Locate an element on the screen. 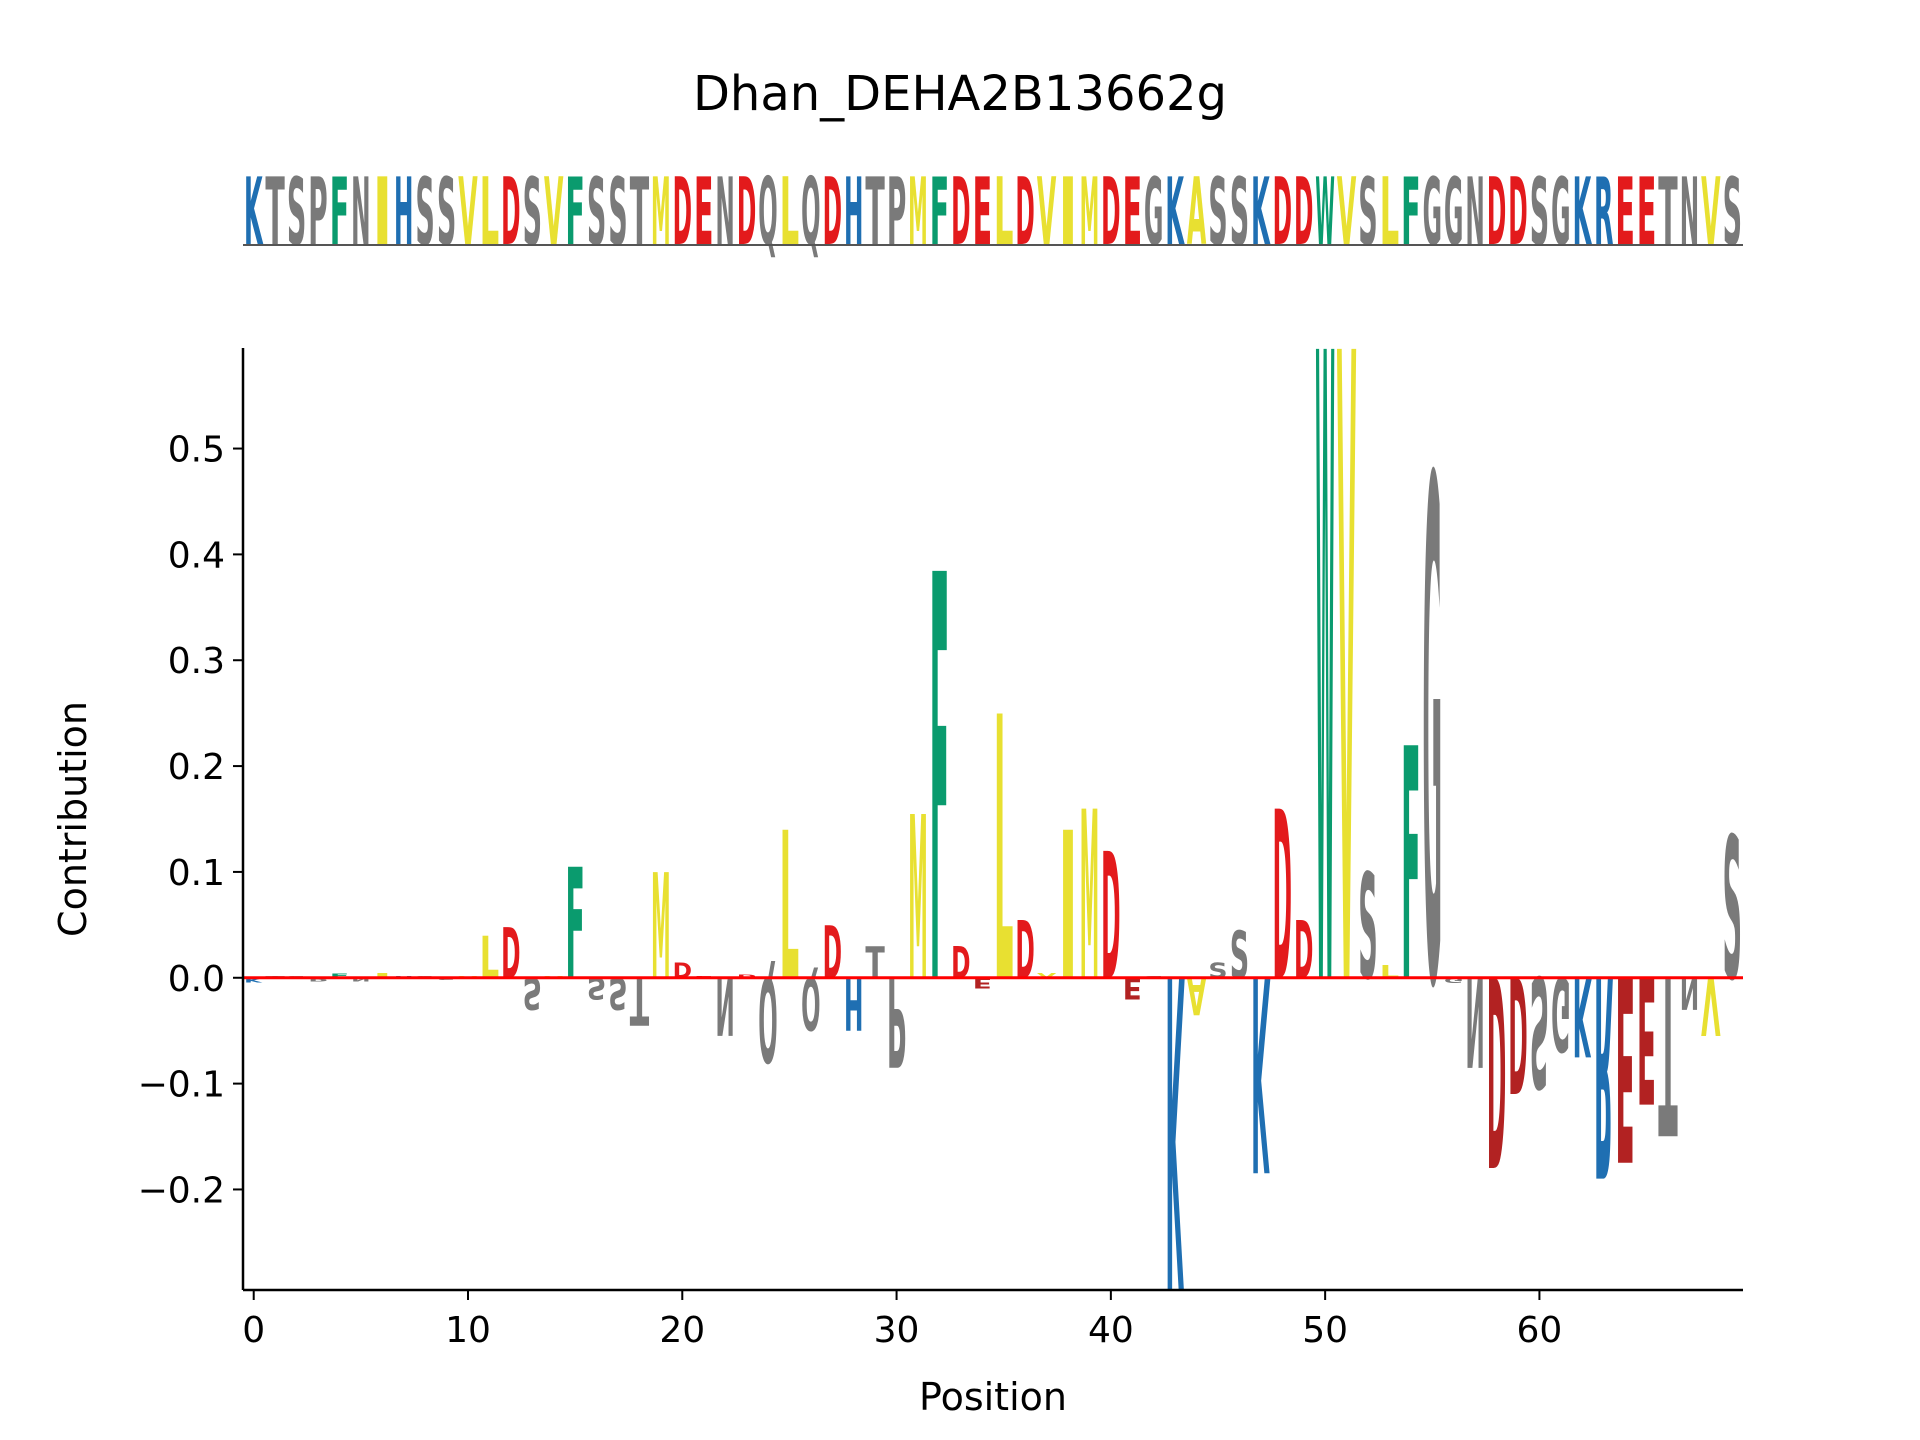 The height and width of the screenshot is (1440, 1920). x-tick-label: 0 is located at coordinates (253, 1330).